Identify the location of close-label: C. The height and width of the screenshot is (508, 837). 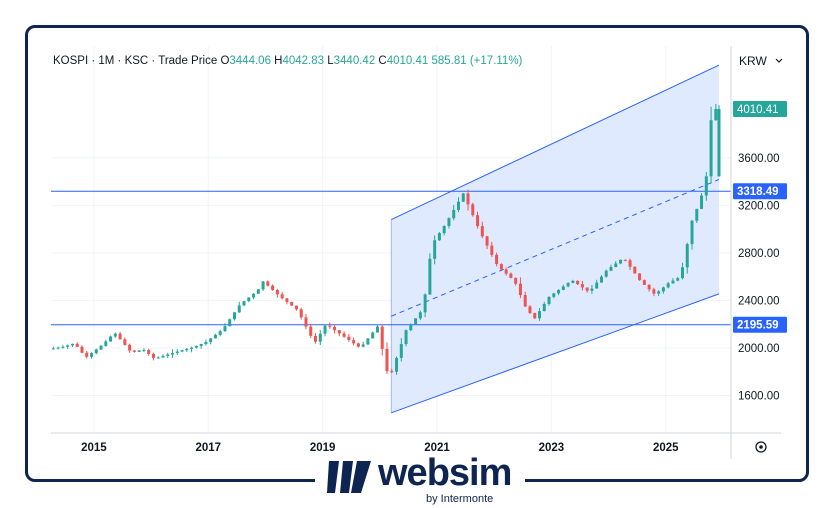
(382, 61).